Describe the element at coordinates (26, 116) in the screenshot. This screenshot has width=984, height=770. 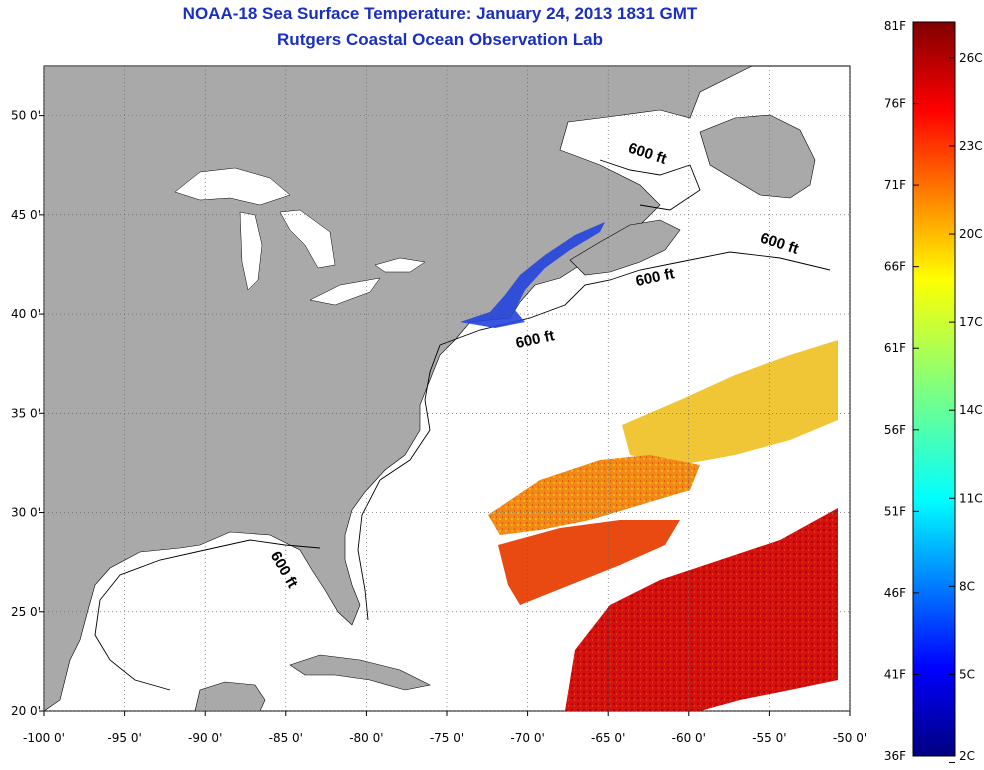
I see `latitude-tick-label: 50 0'` at that location.